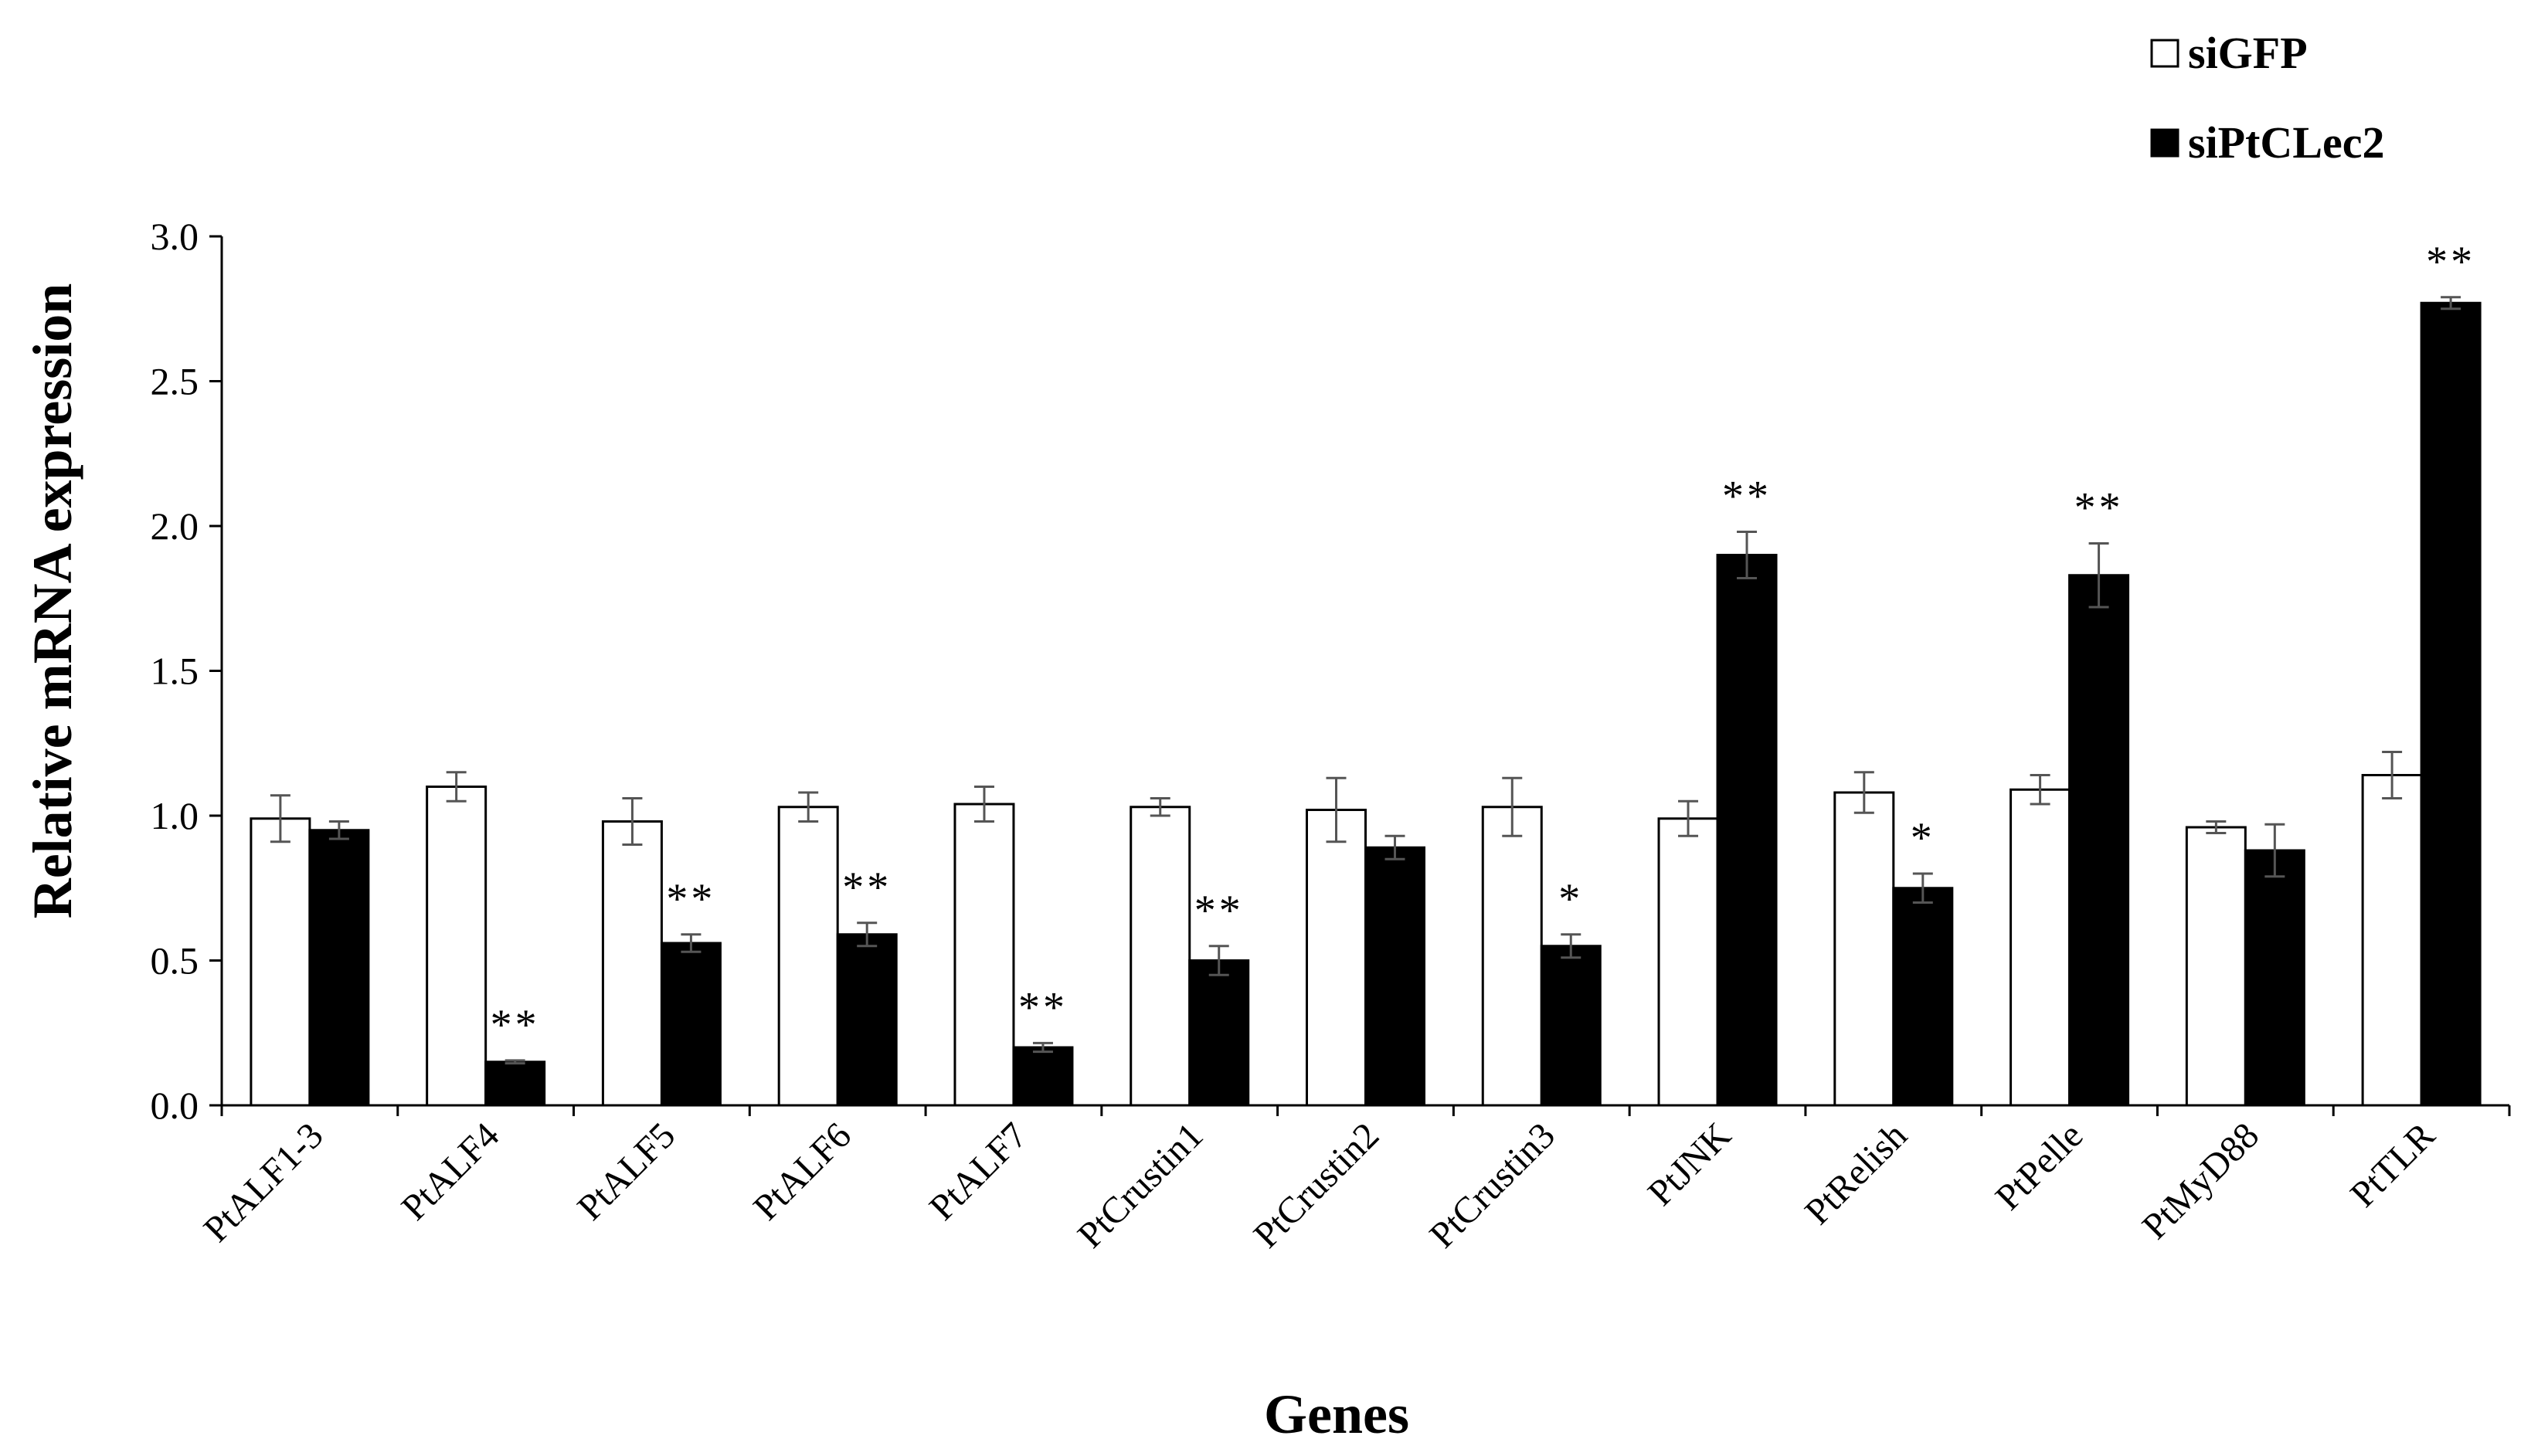 This screenshot has height=1456, width=2531. What do you see at coordinates (175, 1105) in the screenshot?
I see `y-tick-label: 0.0` at bounding box center [175, 1105].